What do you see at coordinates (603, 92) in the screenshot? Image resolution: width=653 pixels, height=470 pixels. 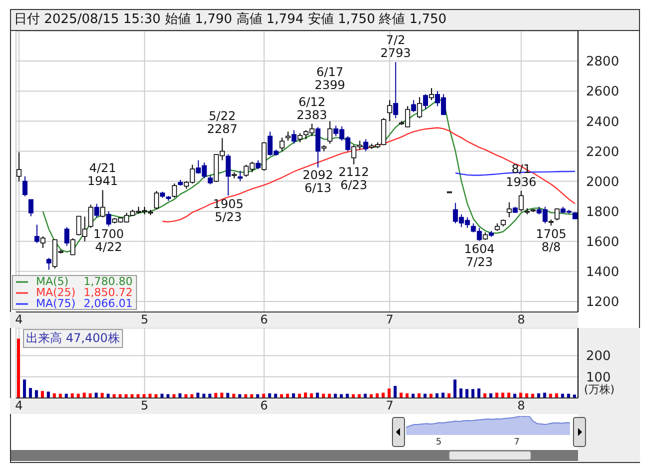 I see `y-tick-label: 2600` at bounding box center [603, 92].